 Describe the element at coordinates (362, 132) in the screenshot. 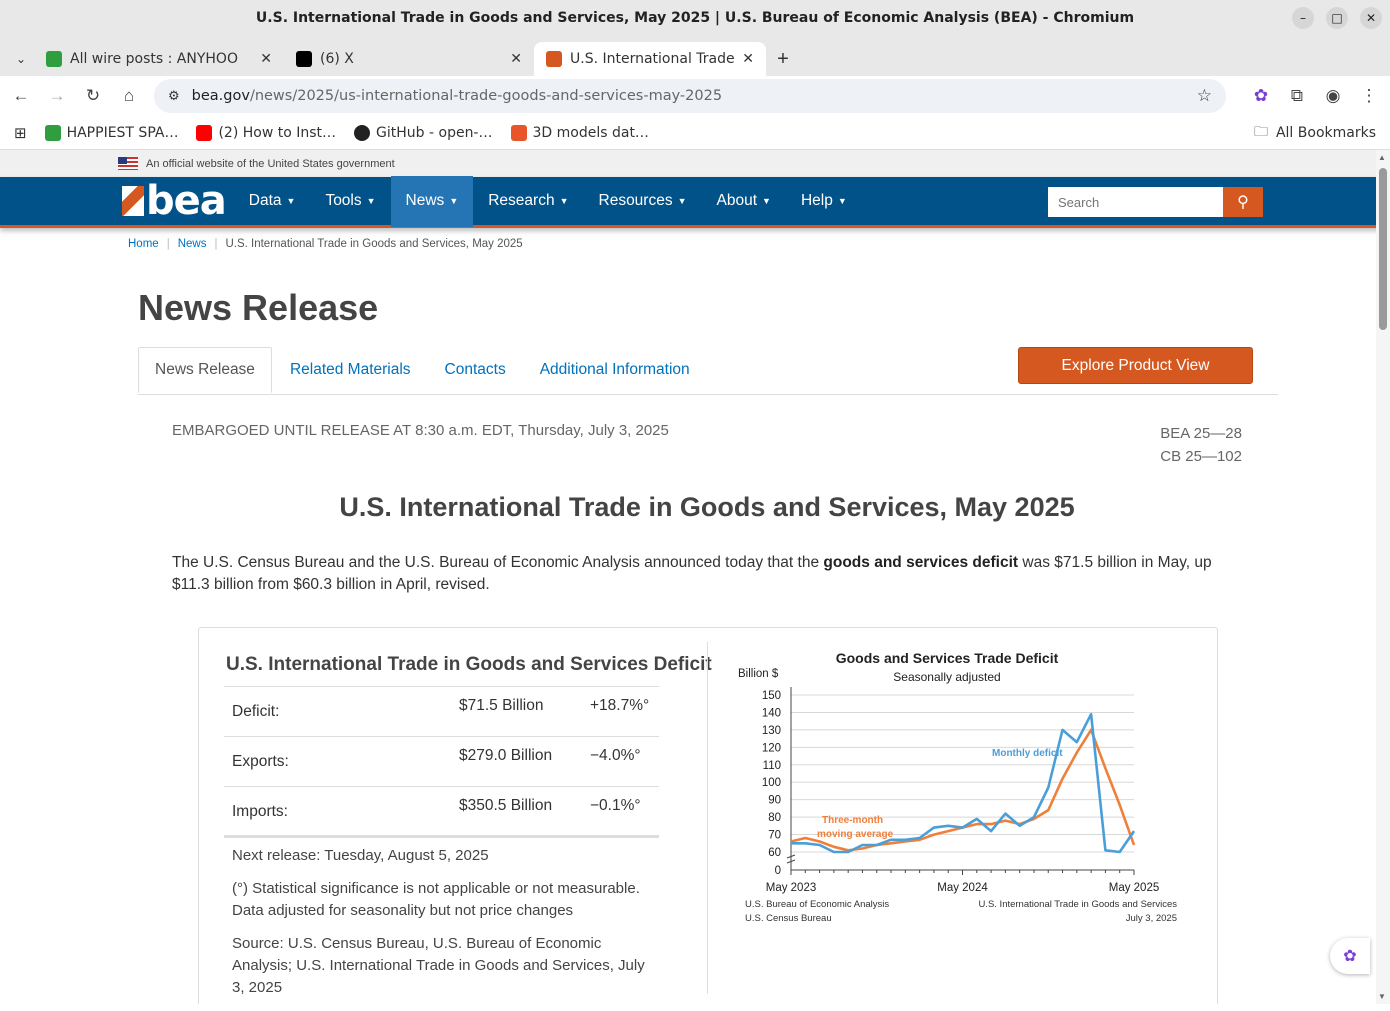

I see `github-icon` at that location.